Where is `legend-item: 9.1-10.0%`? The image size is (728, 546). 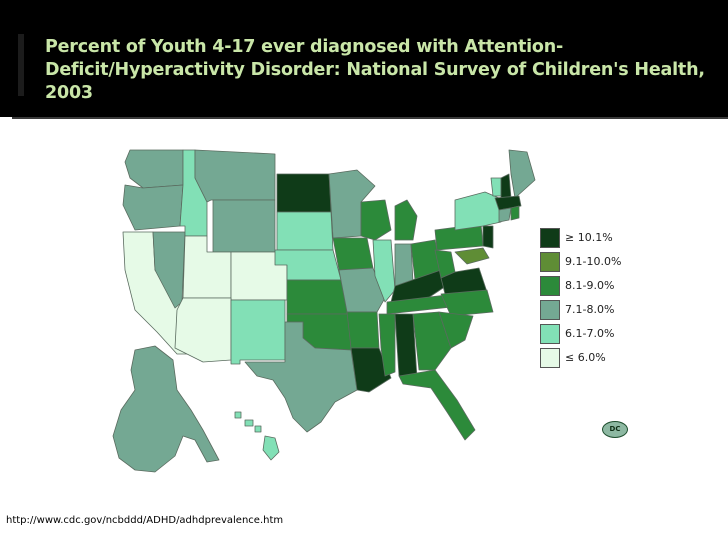
legend-item: 9.1-10.0% is located at coordinates (590, 262).